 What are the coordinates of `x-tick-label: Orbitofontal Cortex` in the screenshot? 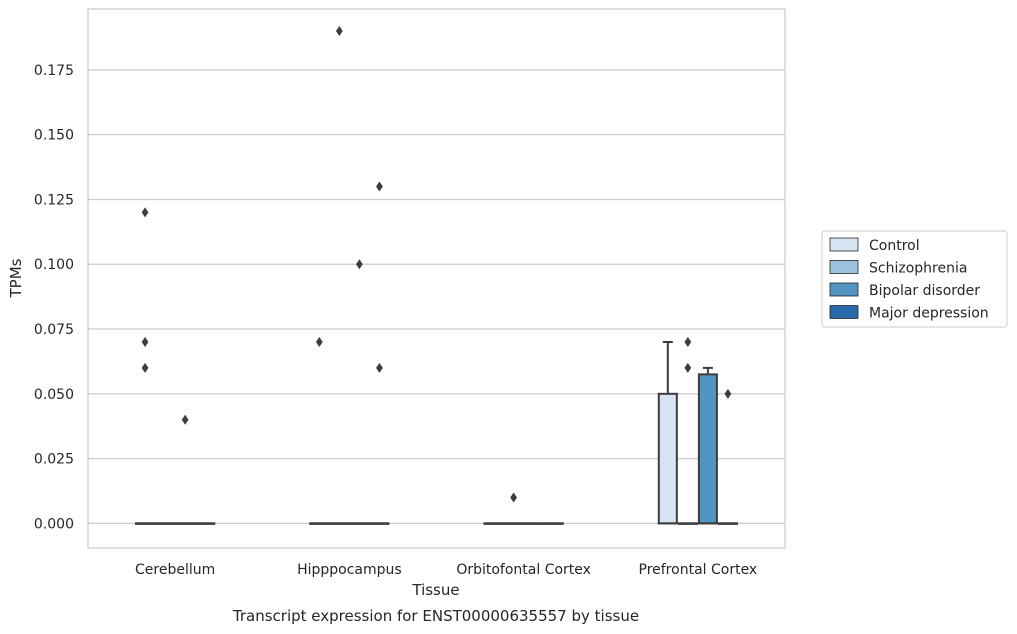 It's located at (523, 570).